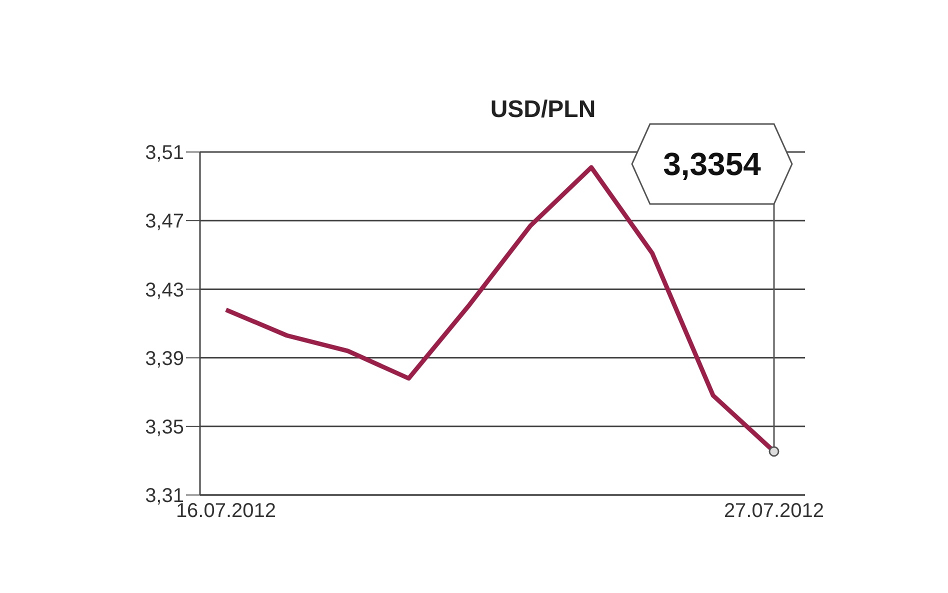 The height and width of the screenshot is (593, 948). Describe the element at coordinates (712, 164) in the screenshot. I see `annotation: 3,3354` at that location.